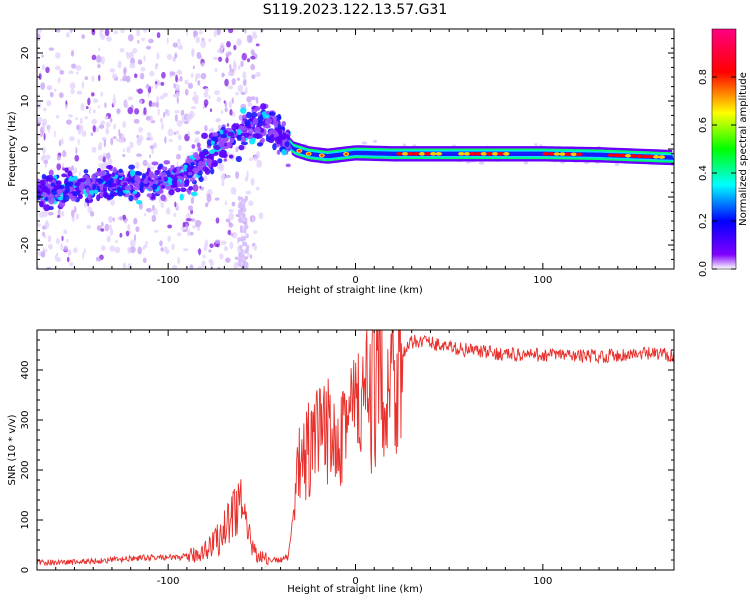 This screenshot has height=600, width=750. I want to click on colorbar-tick-label: 0.2, so click(703, 221).